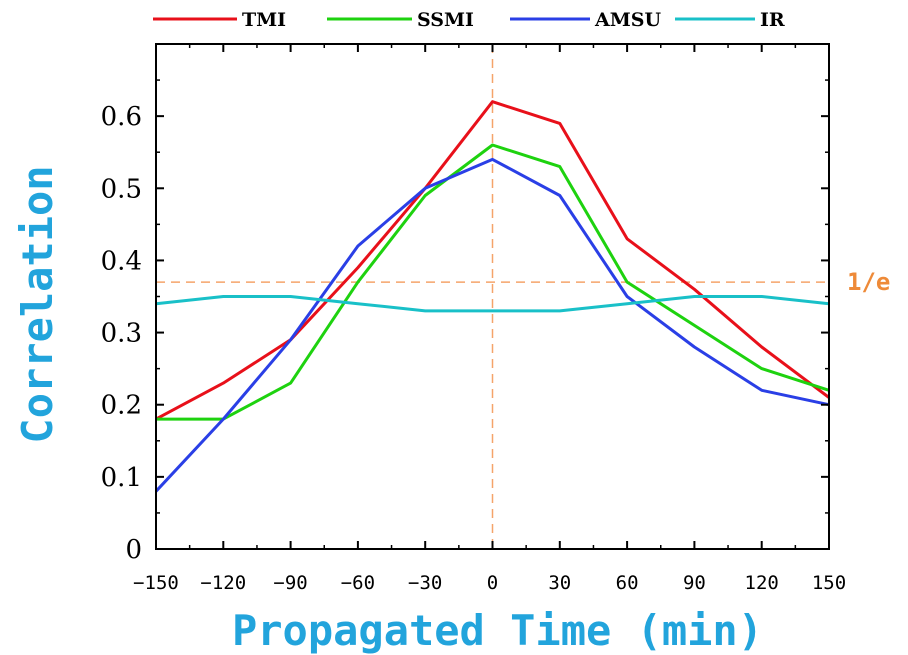  I want to click on x-tick-label: 120, so click(762, 583).